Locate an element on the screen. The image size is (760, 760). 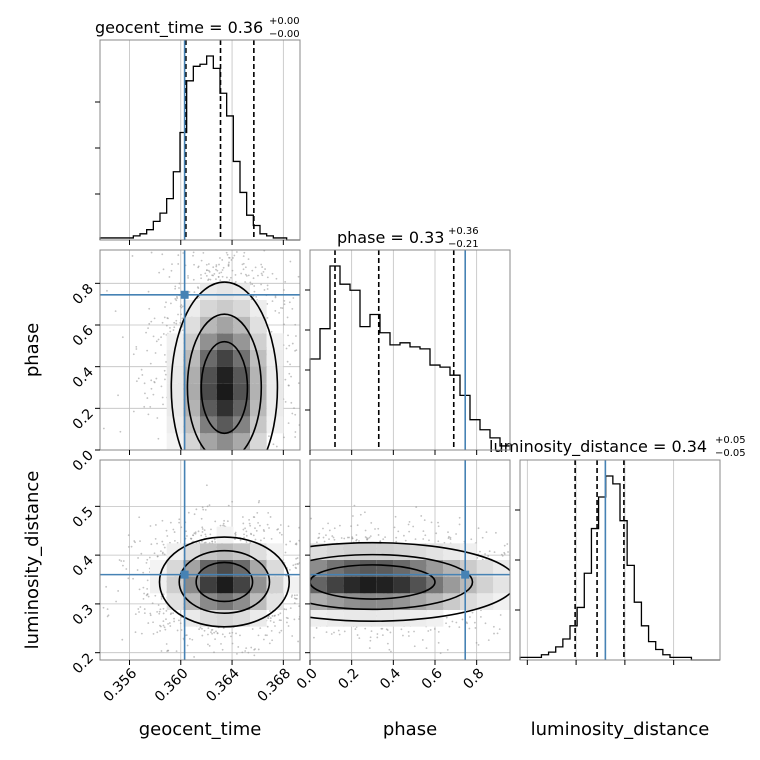
2d-geocent-time-luminosity-distance-ytick-label: 0.2 is located at coordinates (83, 663).